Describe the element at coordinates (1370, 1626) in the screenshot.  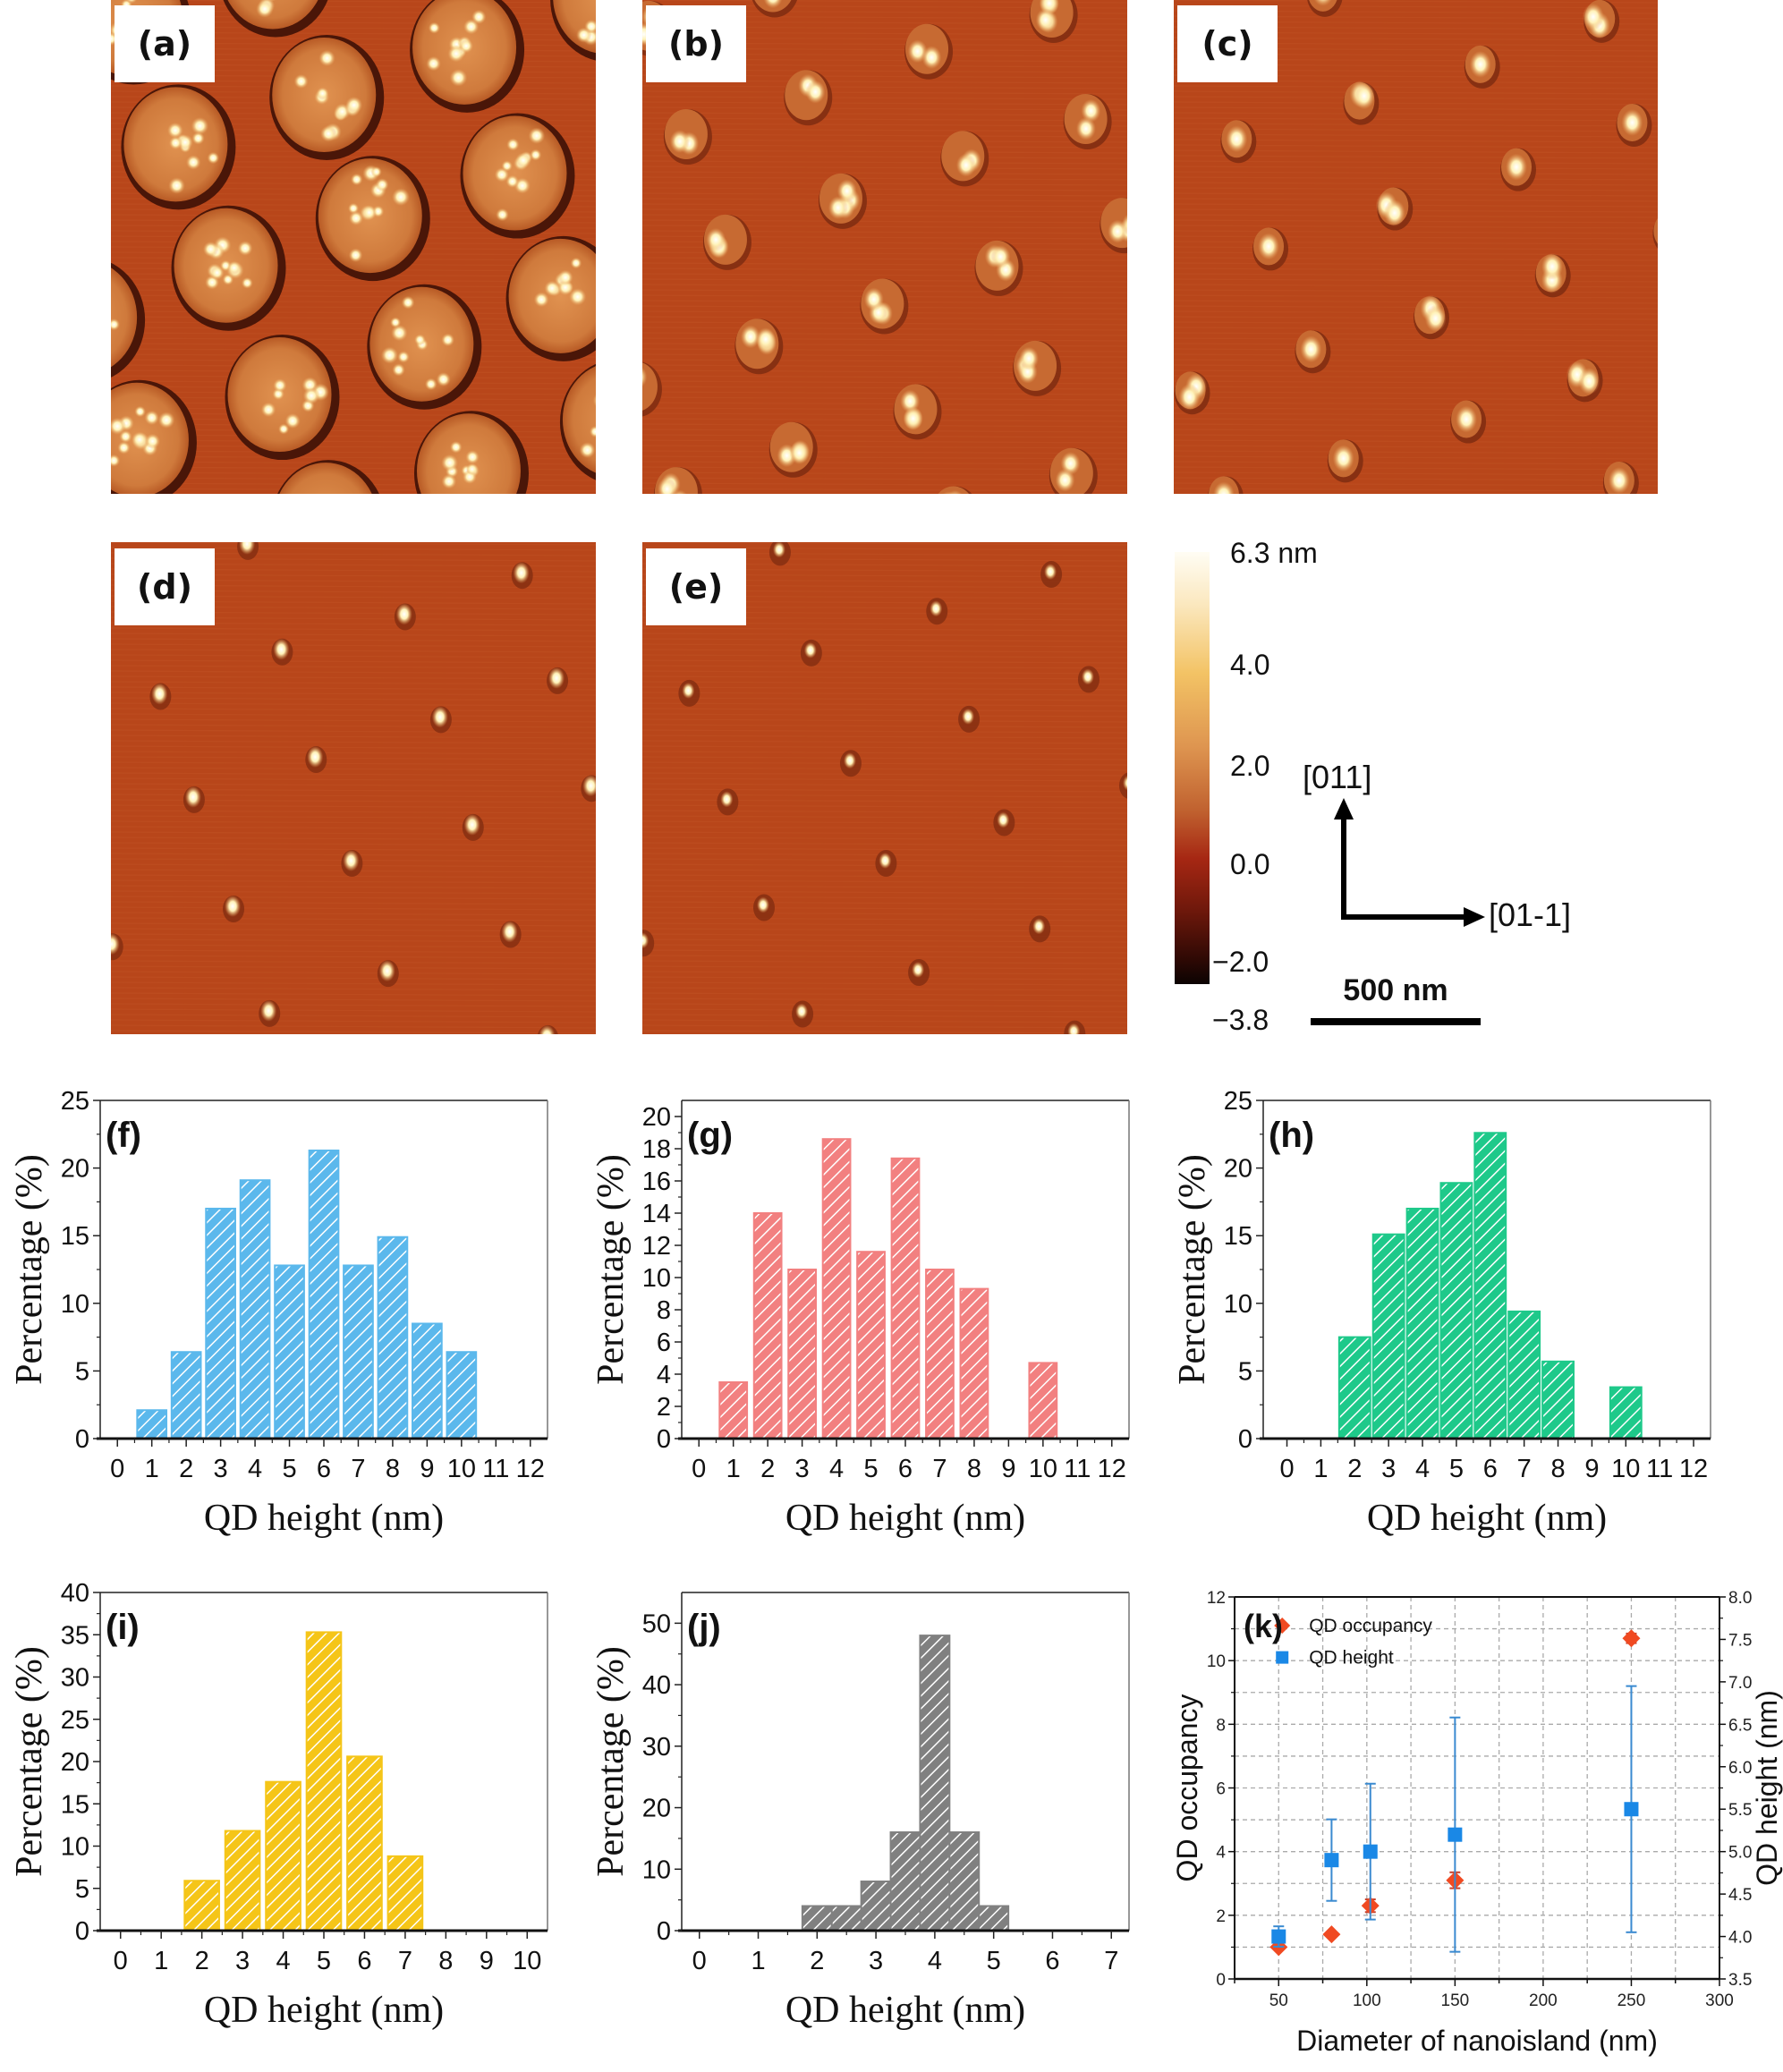
I see `legend-label-occupancy: QD occupancy` at that location.